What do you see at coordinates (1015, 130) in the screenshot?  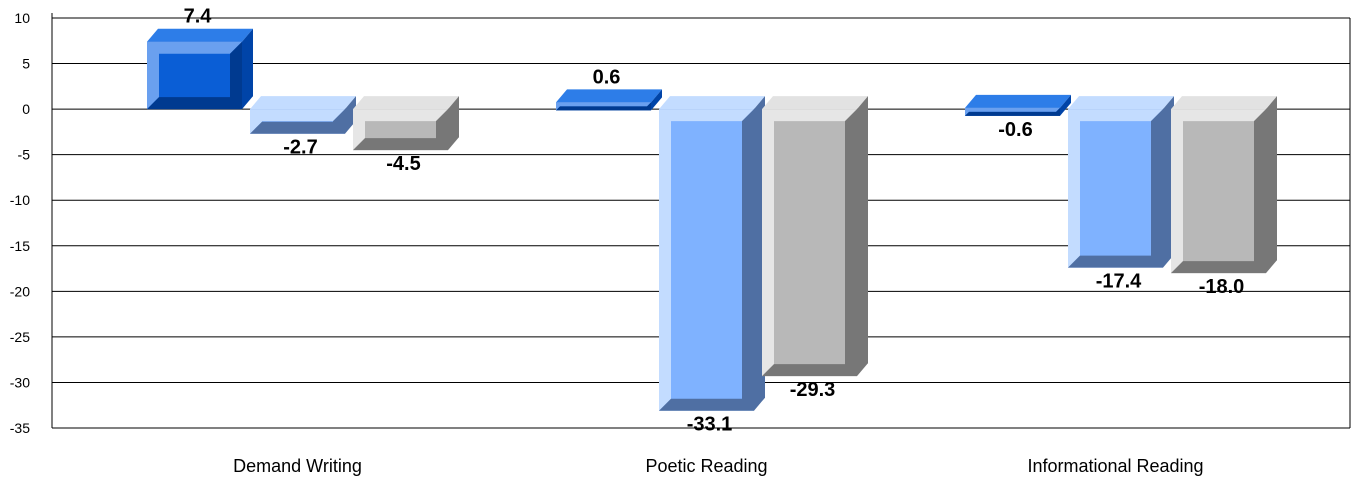 I see `data-label: -0.6` at bounding box center [1015, 130].